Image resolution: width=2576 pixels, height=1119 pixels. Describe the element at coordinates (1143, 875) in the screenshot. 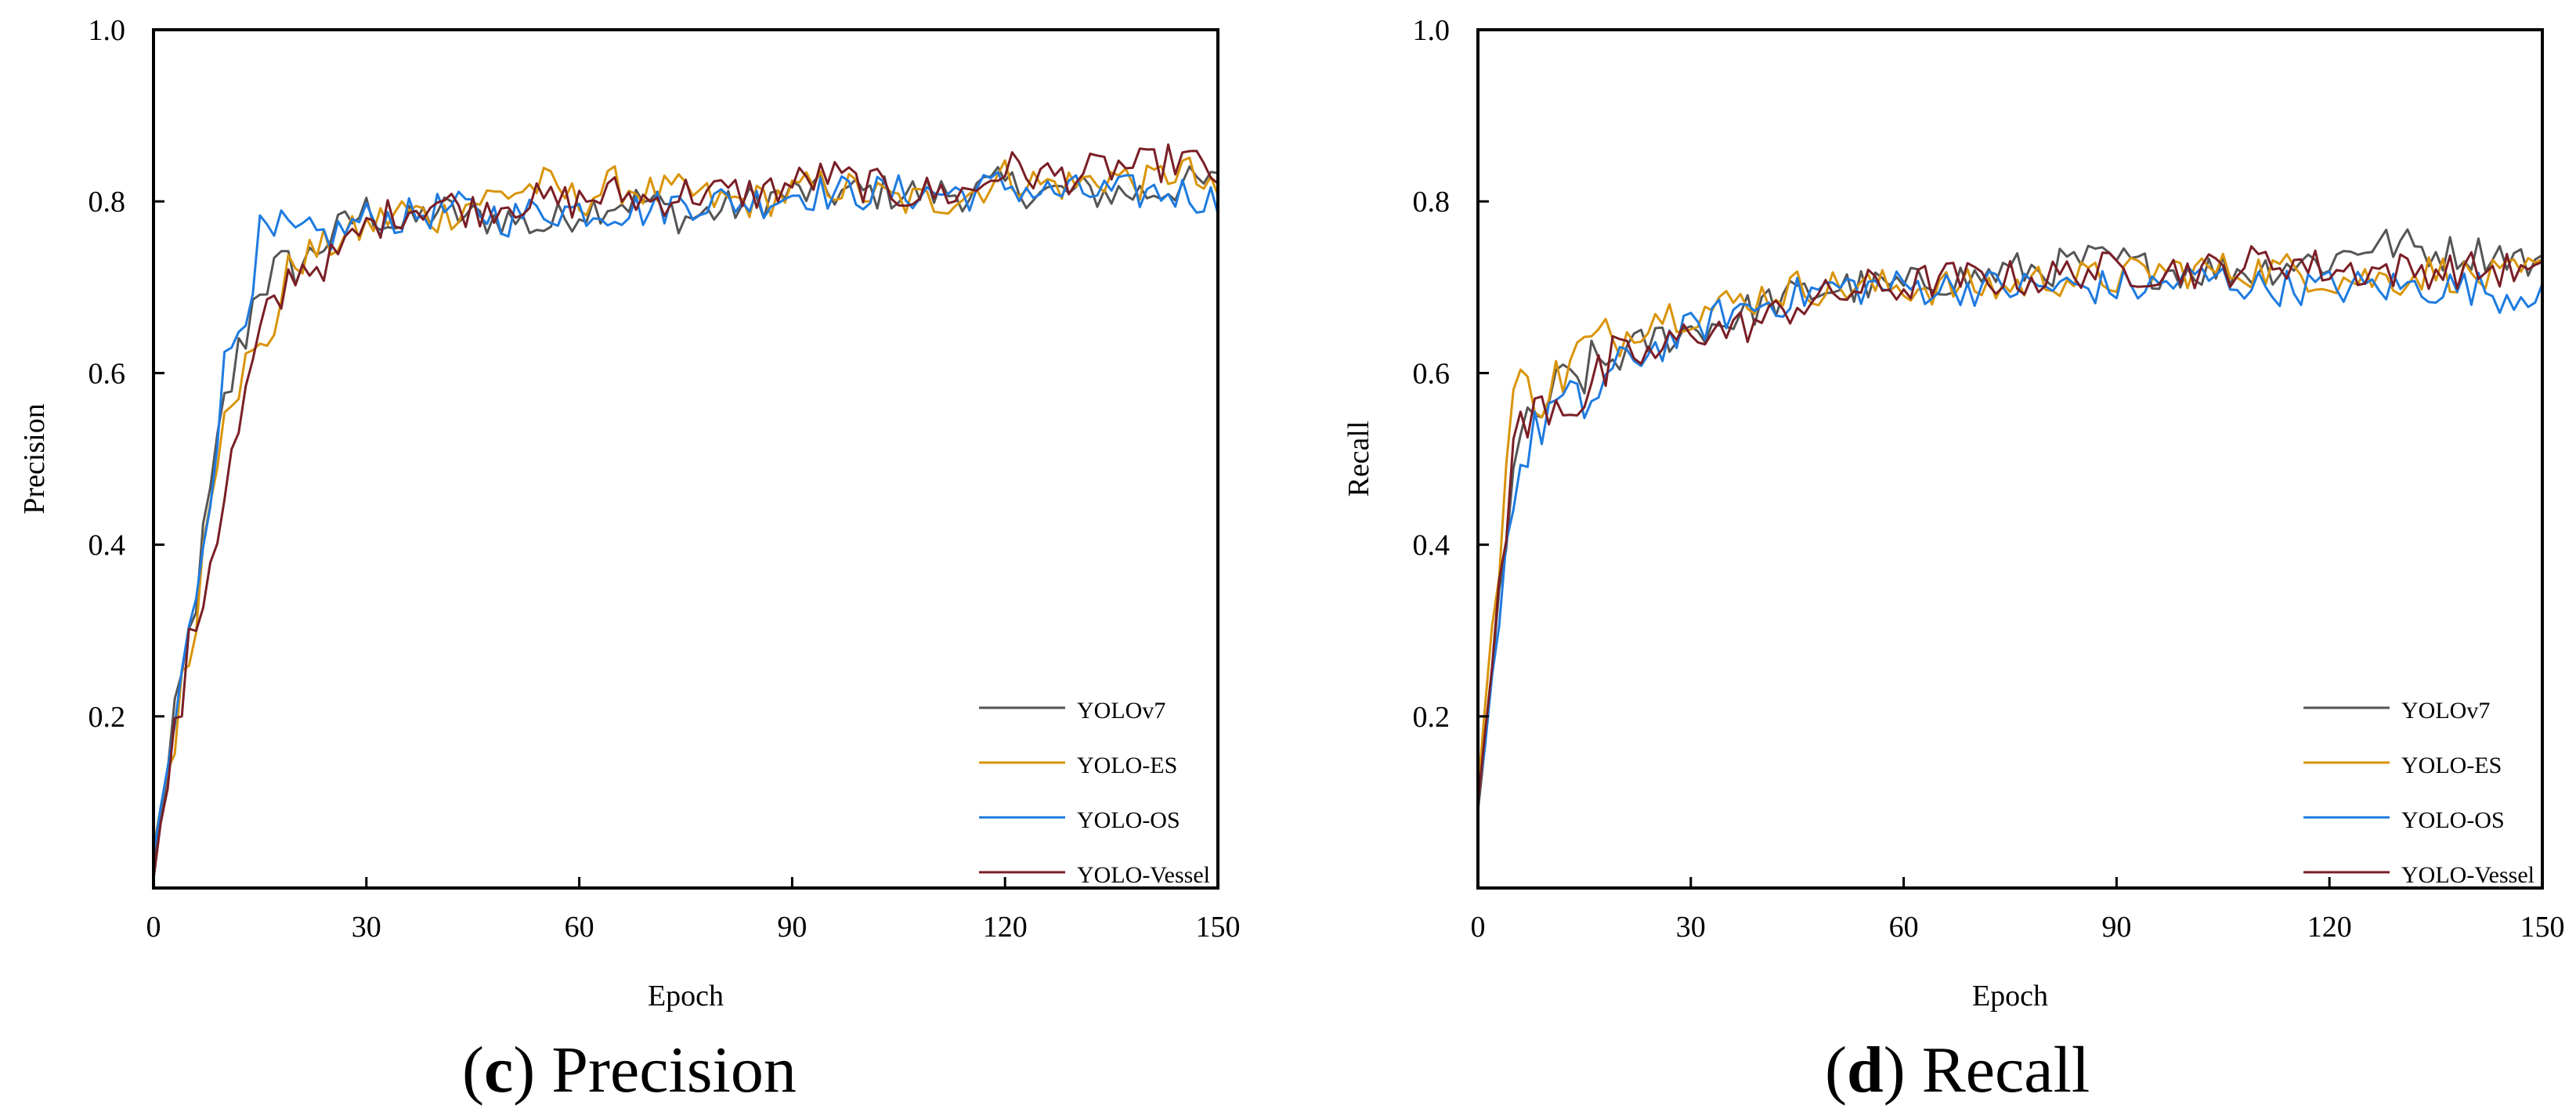

I see `precision-legend-label-yolo-vessel: YOLO-Vessel` at that location.